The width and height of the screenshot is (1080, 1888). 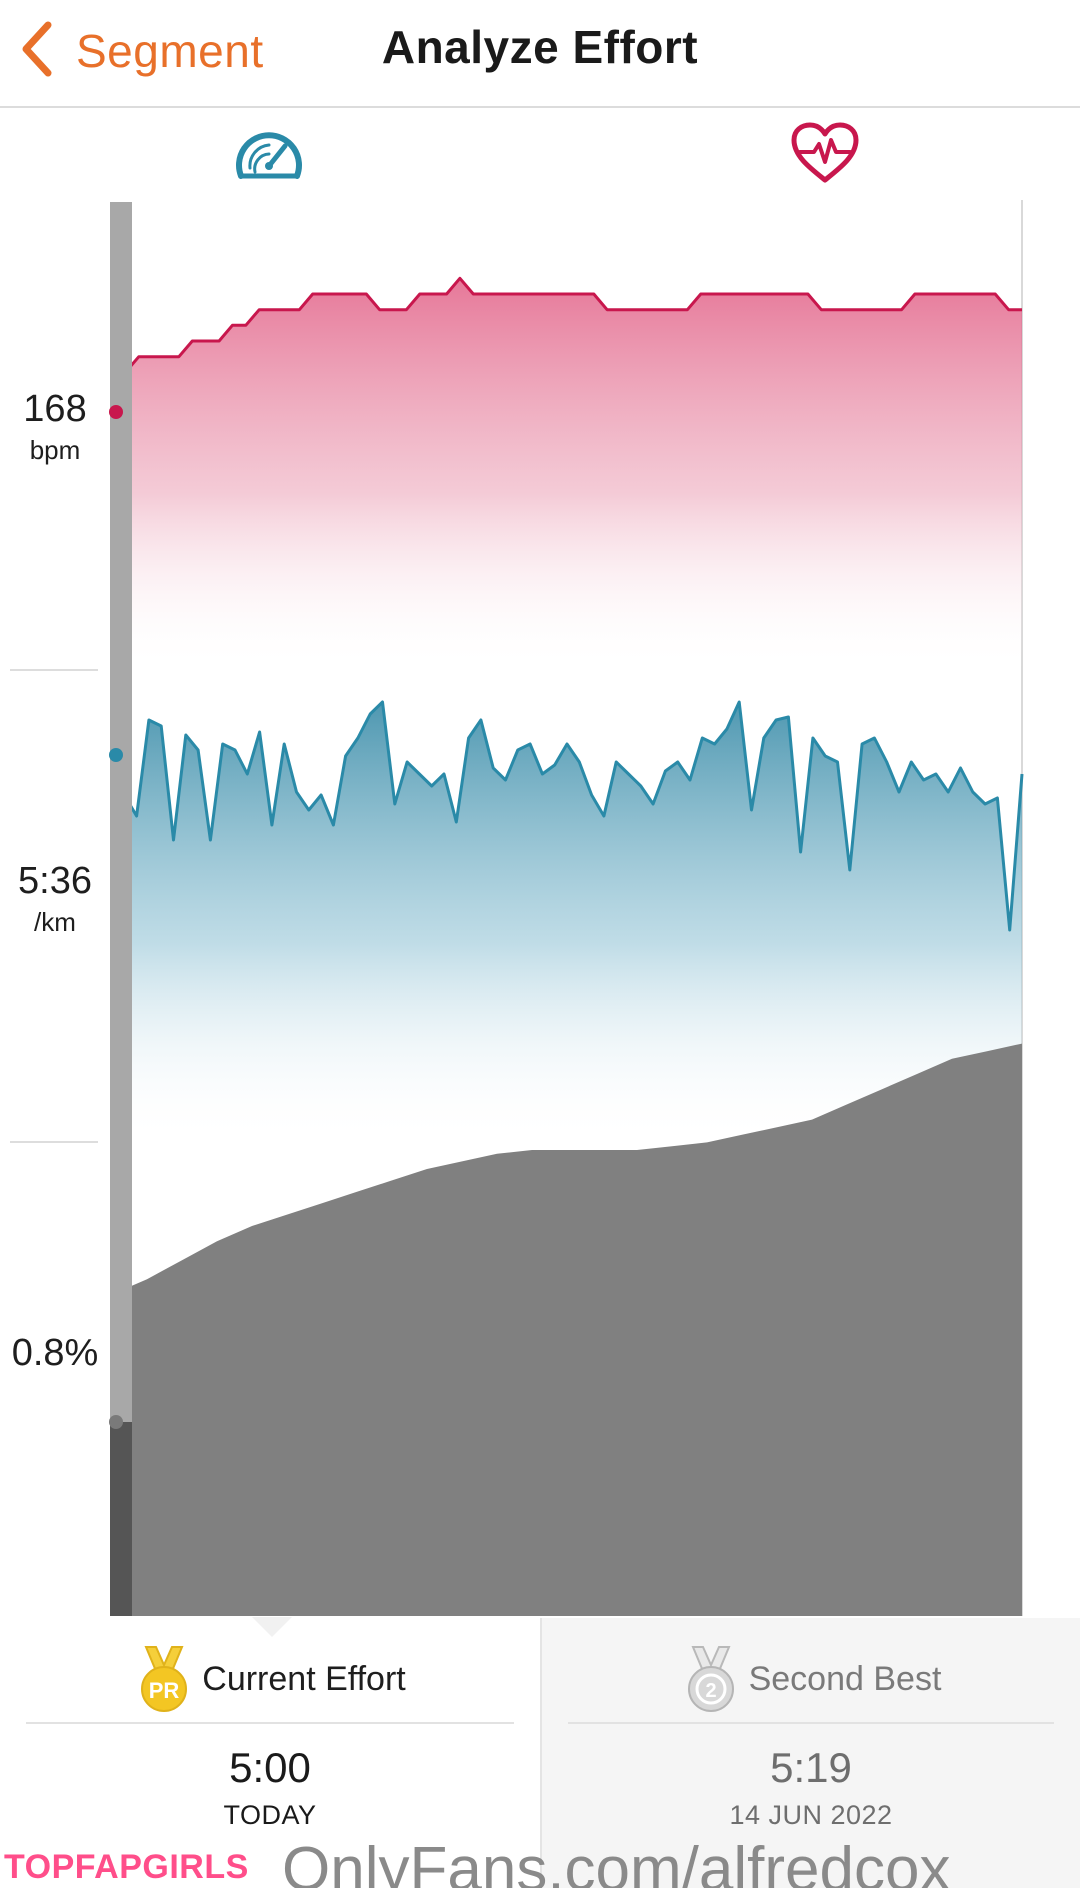 What do you see at coordinates (272, 1627) in the screenshot?
I see `selection-pointer` at bounding box center [272, 1627].